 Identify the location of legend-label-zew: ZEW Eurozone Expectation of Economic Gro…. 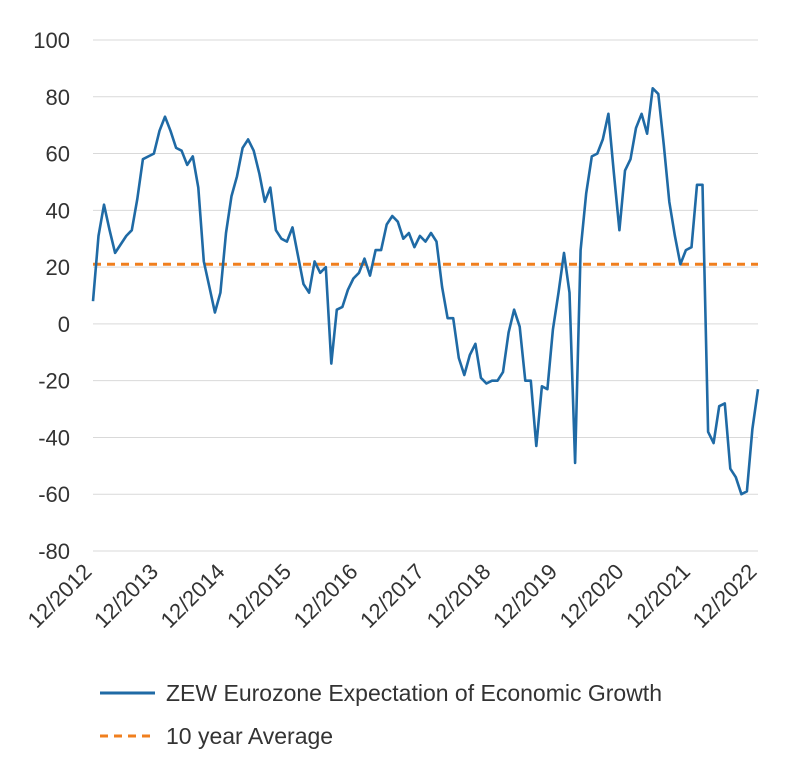
(414, 693).